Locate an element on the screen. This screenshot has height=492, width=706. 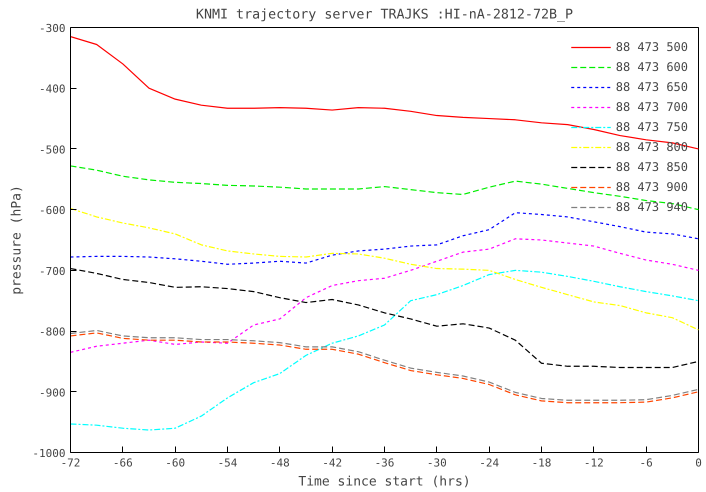
y-axis-title: pressure (hPa) is located at coordinates (16, 240).